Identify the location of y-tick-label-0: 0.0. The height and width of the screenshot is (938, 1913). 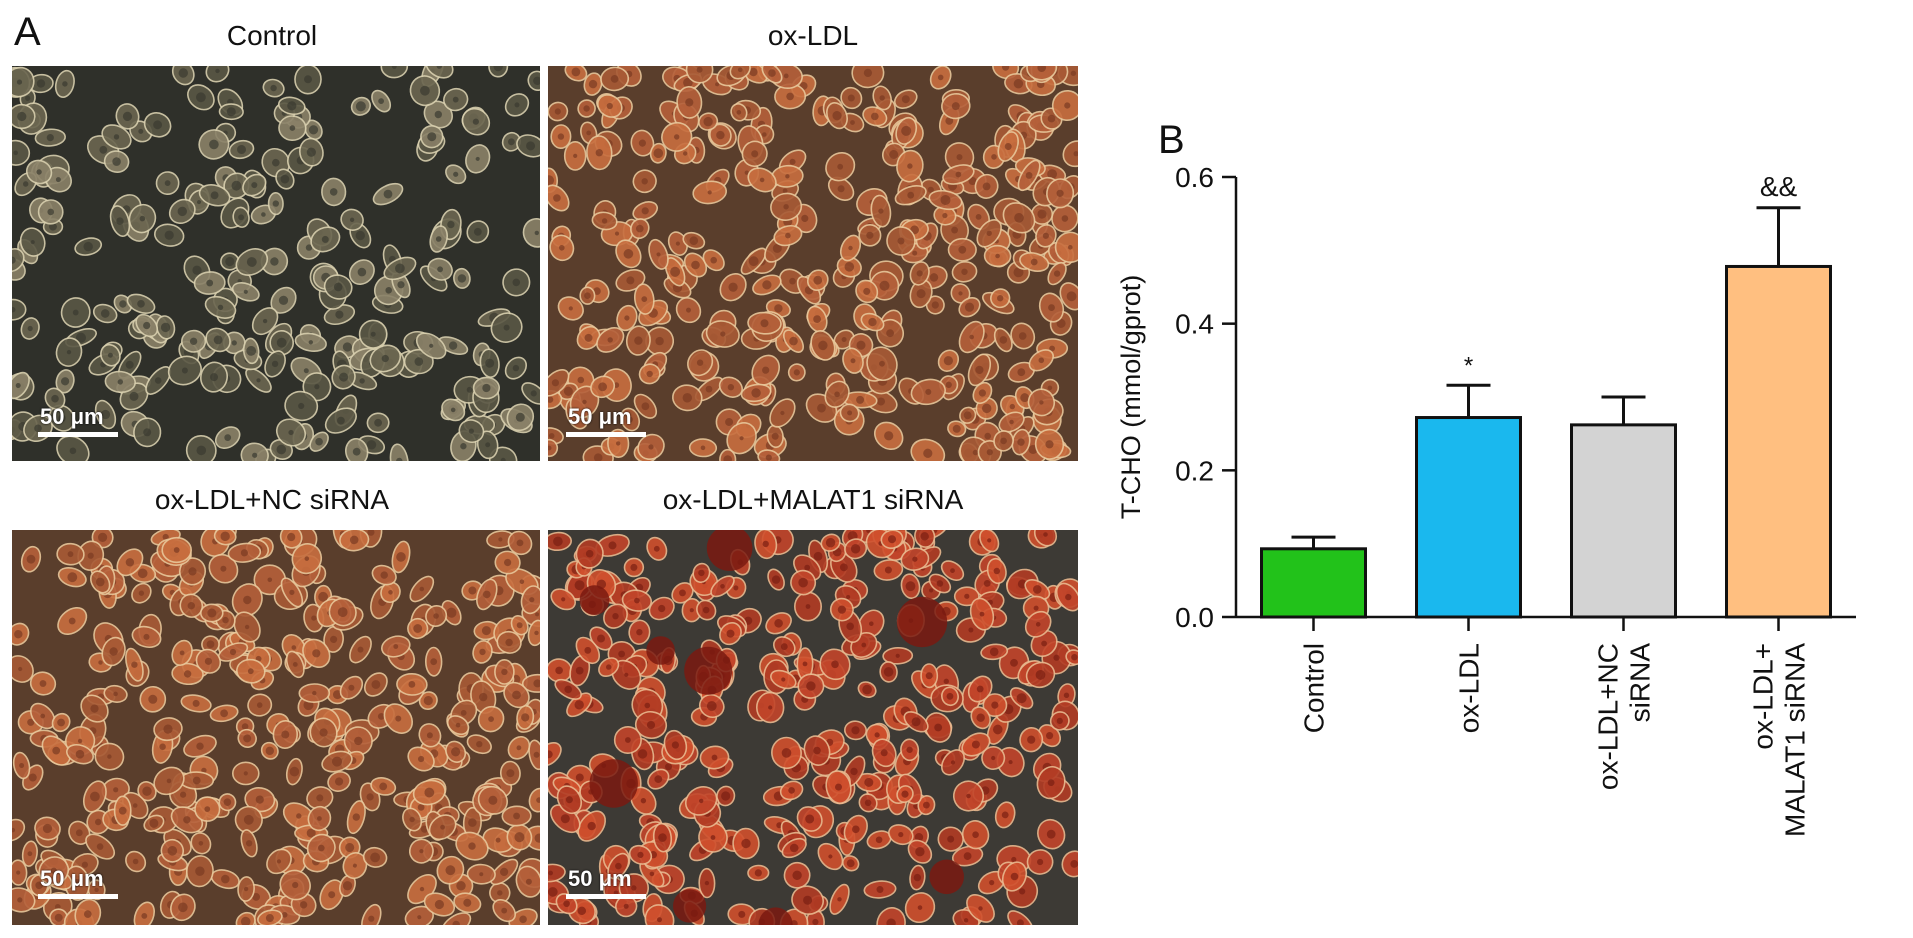
(1194, 617).